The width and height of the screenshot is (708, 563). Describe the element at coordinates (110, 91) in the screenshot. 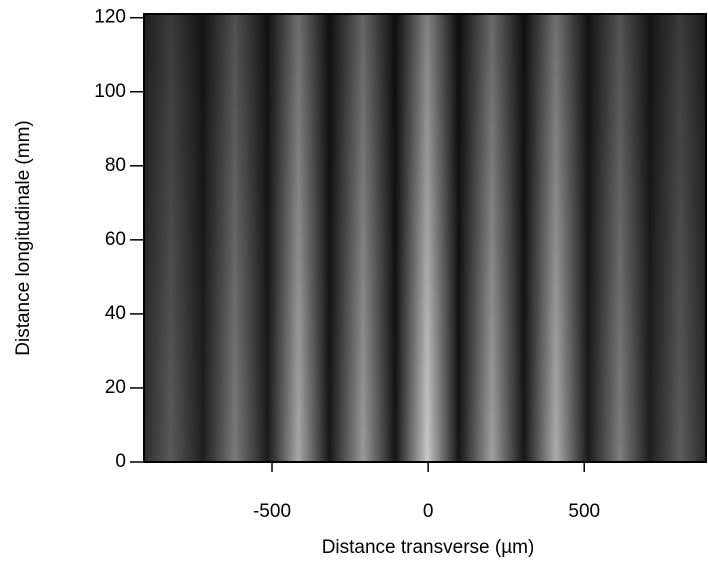

I see `y-tick-label: 100` at that location.